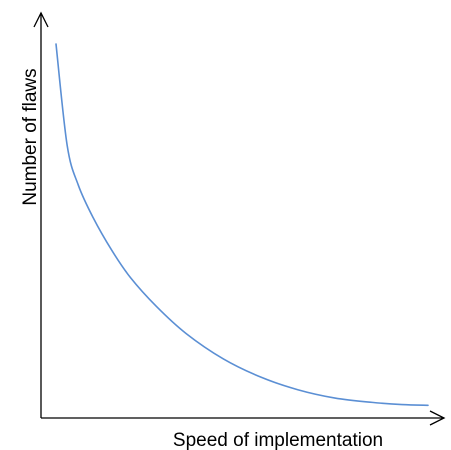  Describe the element at coordinates (437, 418) in the screenshot. I see `x-axis-arrowhead` at that location.